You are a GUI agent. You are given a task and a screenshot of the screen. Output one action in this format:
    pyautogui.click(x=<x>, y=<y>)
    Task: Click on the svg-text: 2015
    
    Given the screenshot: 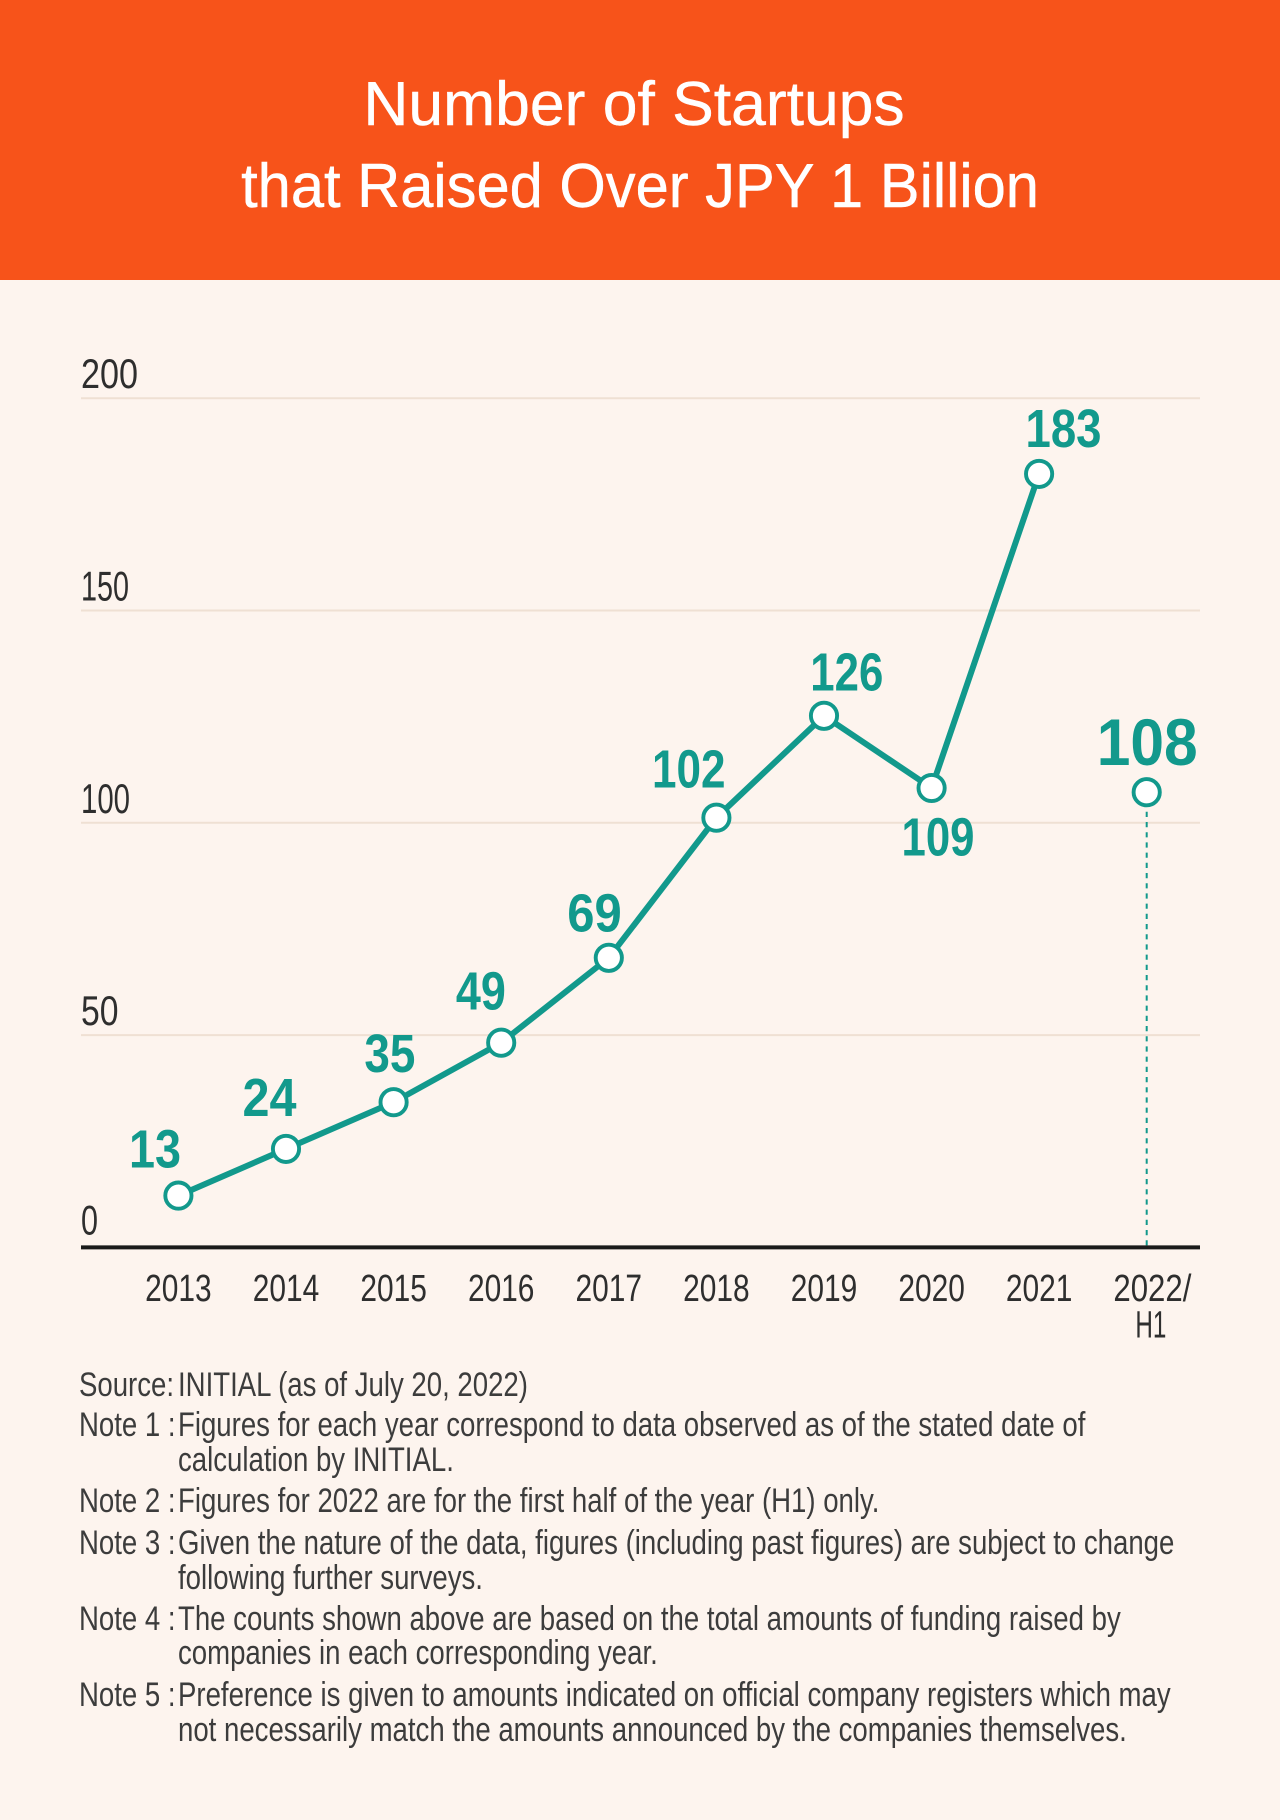 What is the action you would take?
    pyautogui.click(x=393, y=1289)
    